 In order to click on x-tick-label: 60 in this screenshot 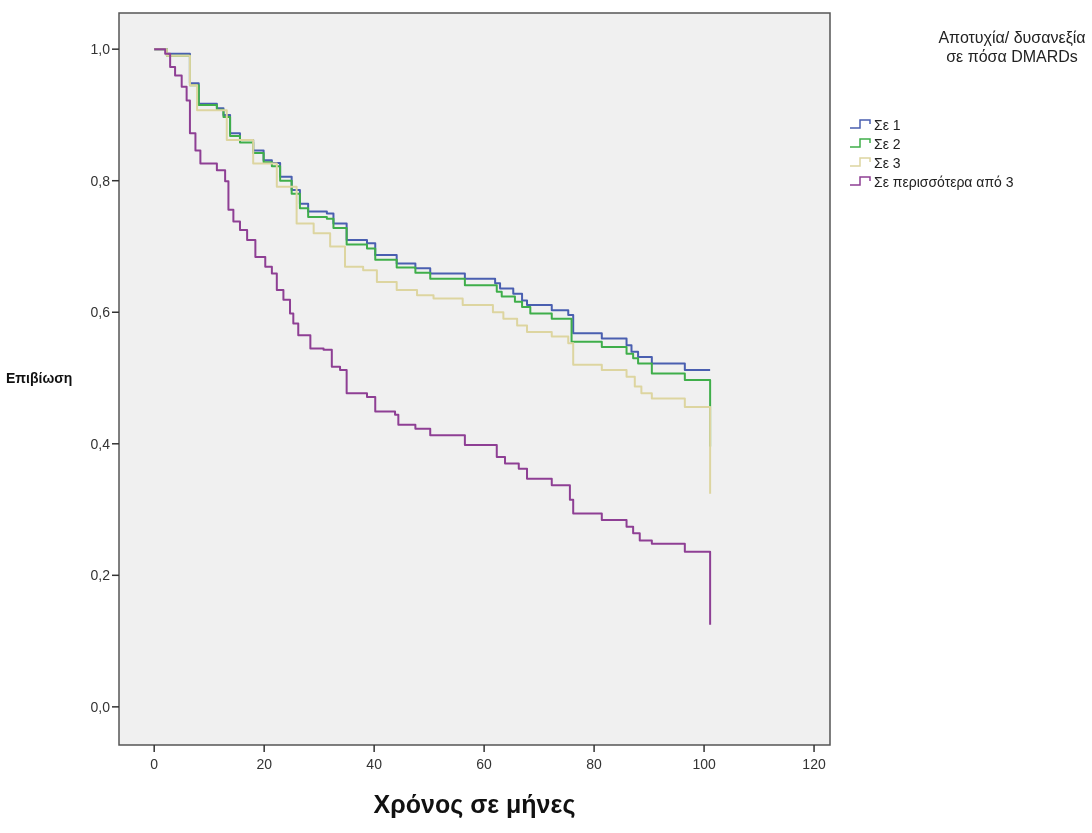, I will do `click(484, 764)`.